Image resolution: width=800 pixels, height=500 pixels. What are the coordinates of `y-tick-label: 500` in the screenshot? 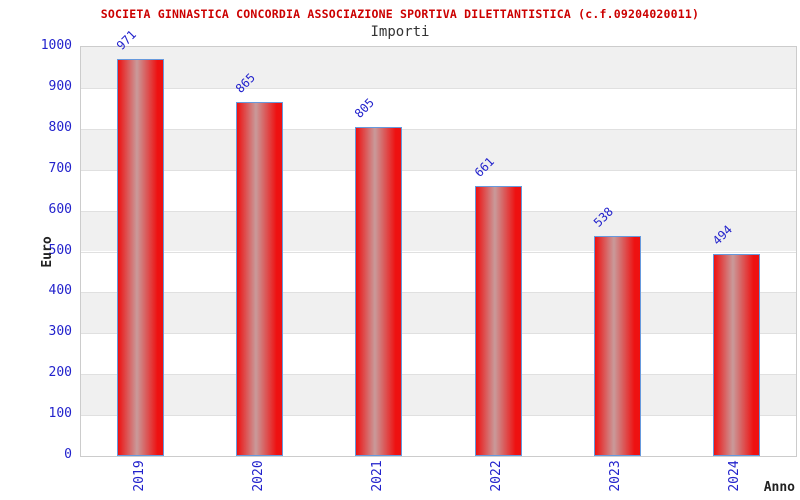 It's located at (60, 250).